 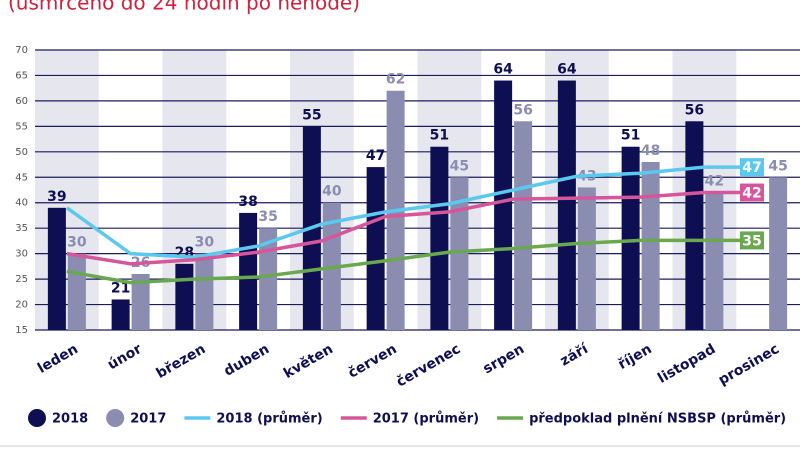 What do you see at coordinates (503, 359) in the screenshot?
I see `x-tick-label: srpen` at bounding box center [503, 359].